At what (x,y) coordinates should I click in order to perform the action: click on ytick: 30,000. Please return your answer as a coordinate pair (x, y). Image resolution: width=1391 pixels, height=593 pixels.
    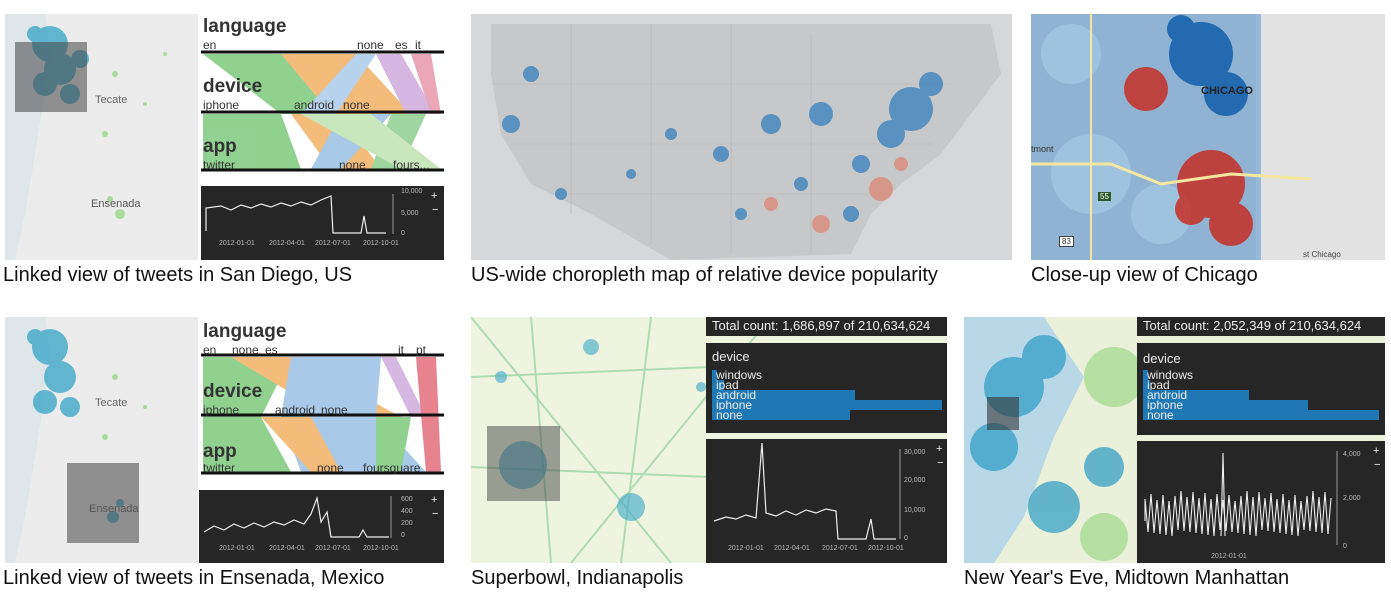
    Looking at the image, I should click on (915, 452).